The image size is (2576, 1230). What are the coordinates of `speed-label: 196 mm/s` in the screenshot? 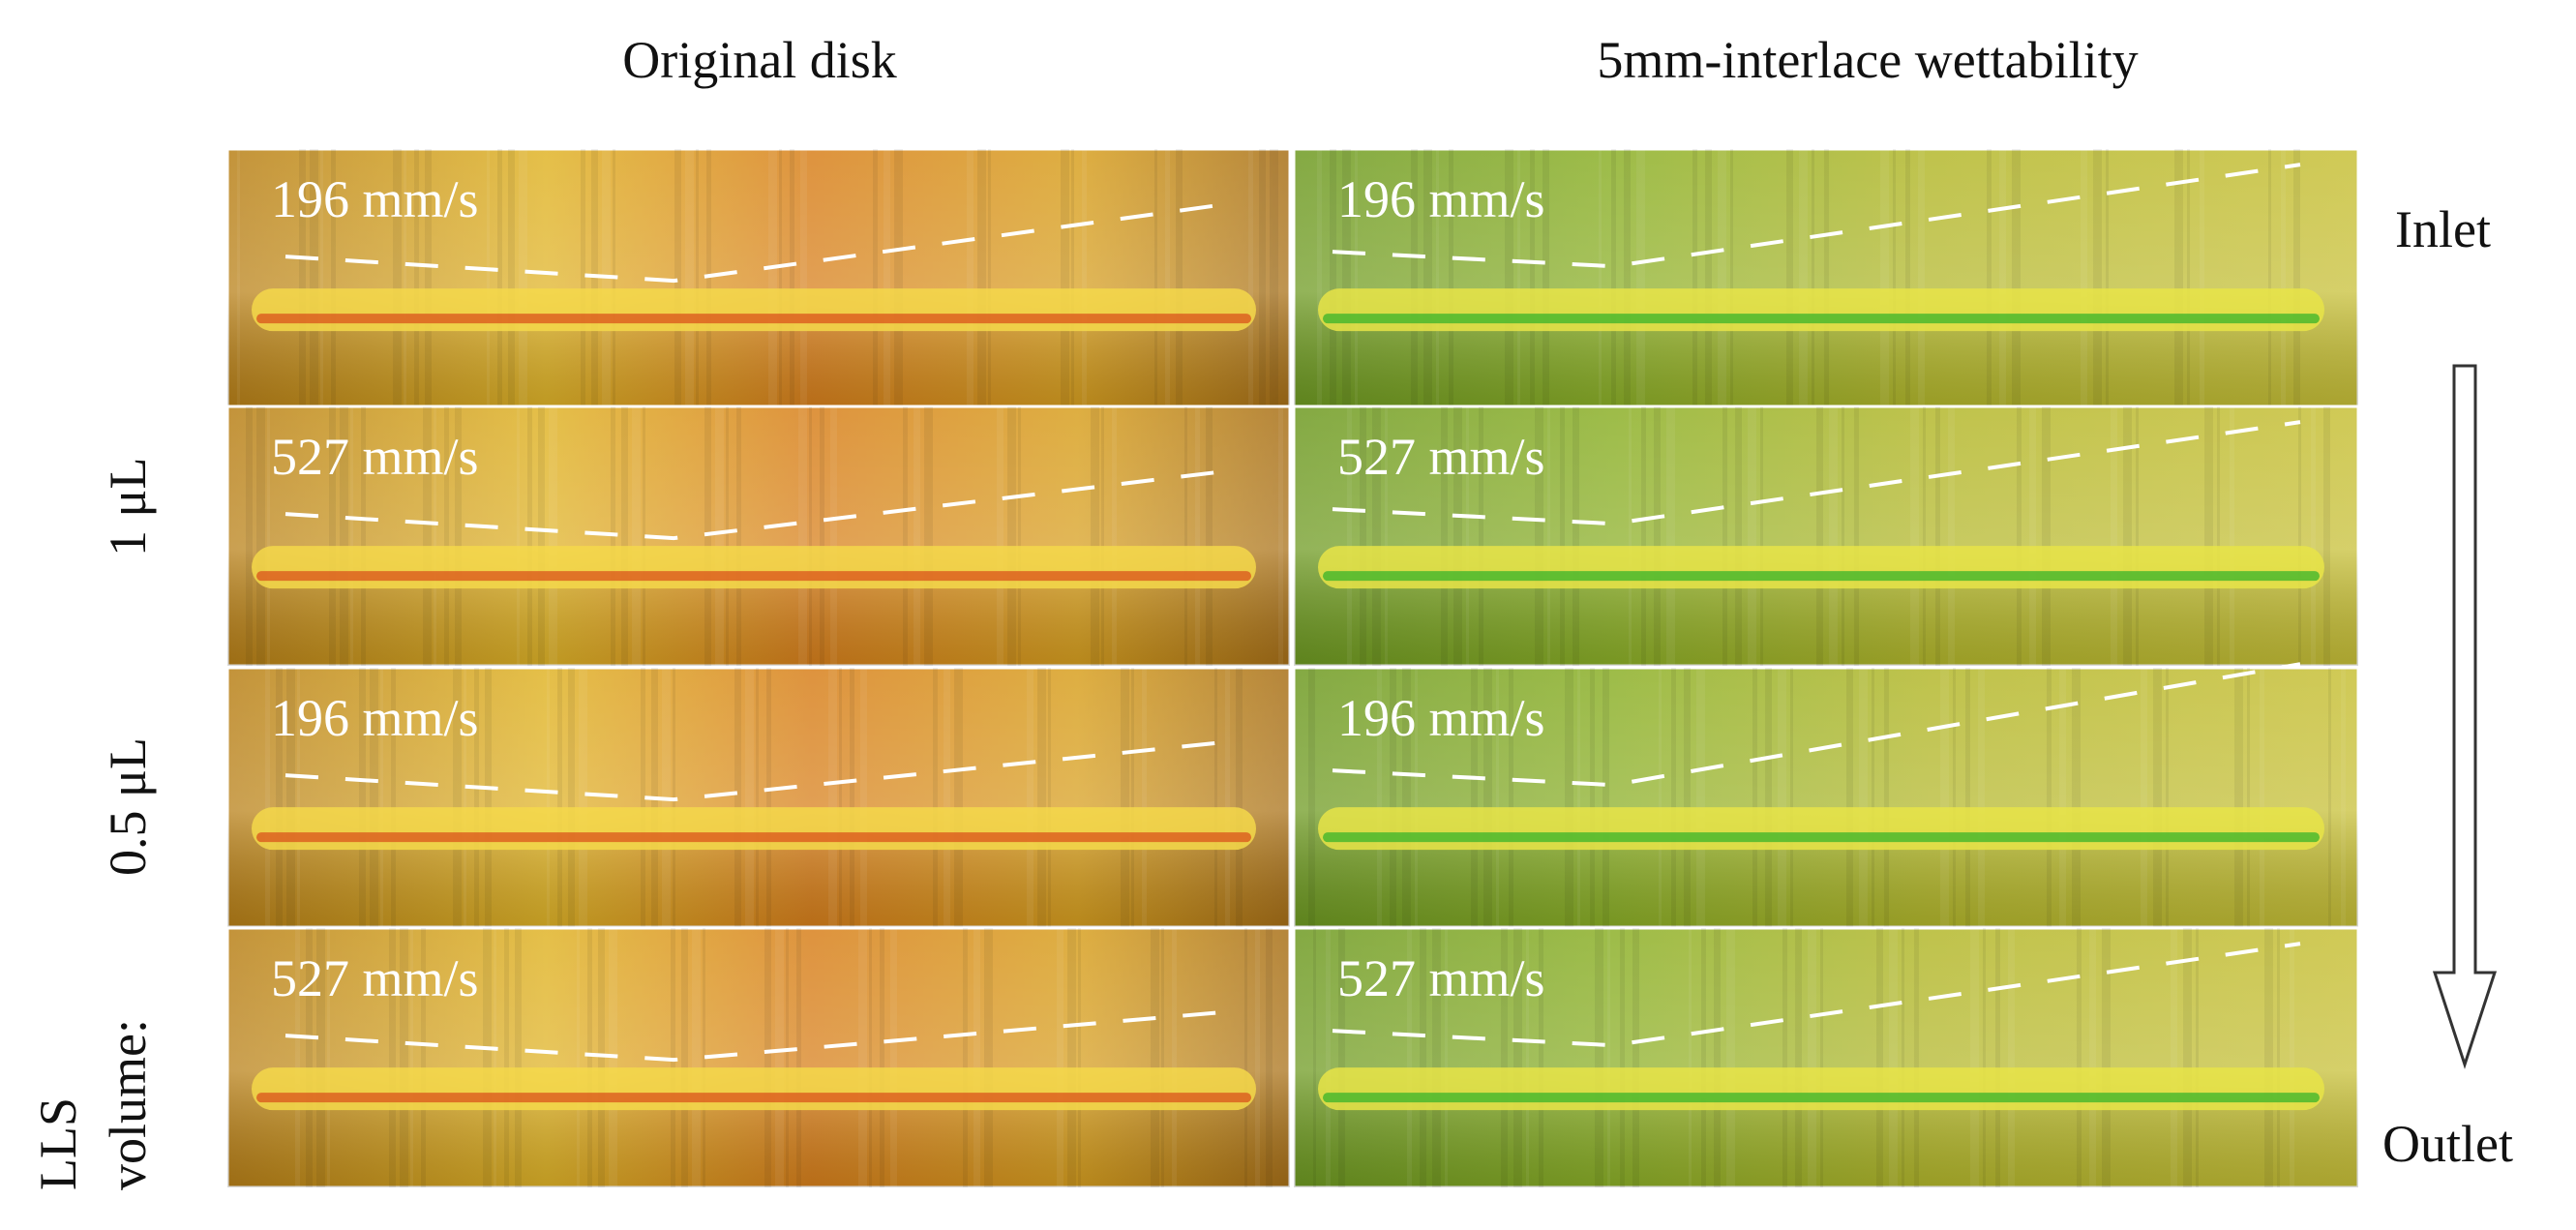 It's located at (1441, 718).